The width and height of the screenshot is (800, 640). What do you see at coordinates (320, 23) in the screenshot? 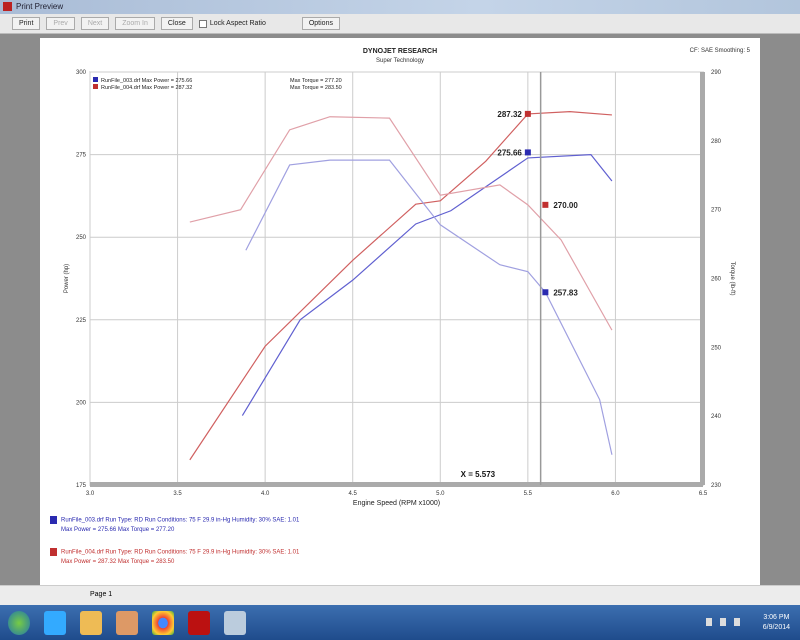
I see `options-button: Options` at bounding box center [320, 23].